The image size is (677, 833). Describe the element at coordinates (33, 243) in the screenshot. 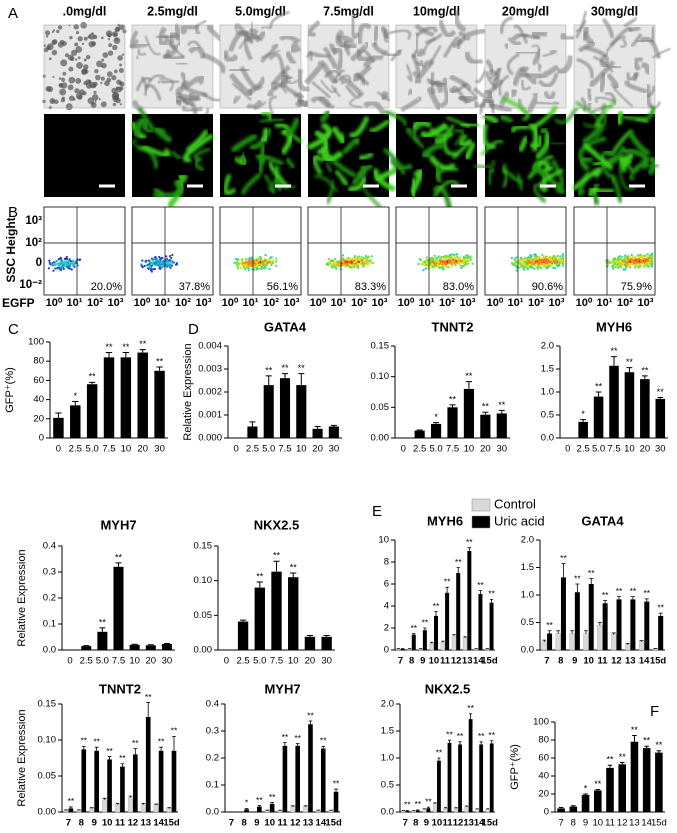

I see `flow-y-tick: 10²` at that location.